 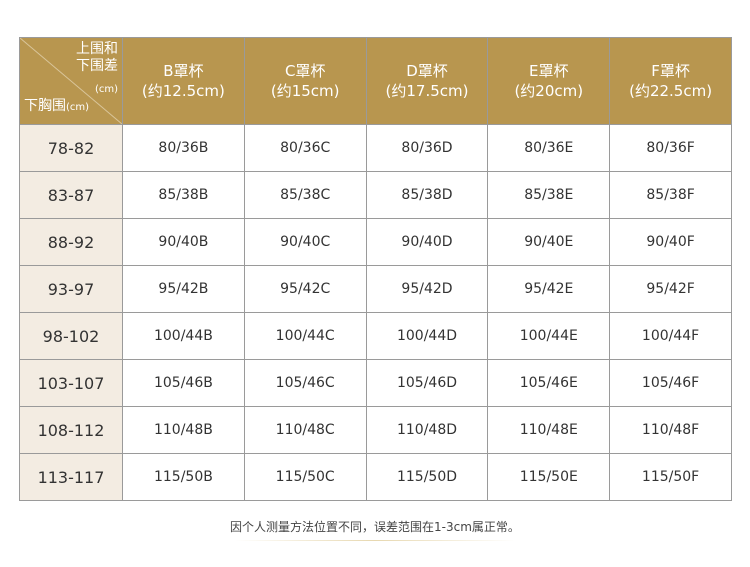 I want to click on underbust-label-text: 下胸围, so click(x=45, y=106).